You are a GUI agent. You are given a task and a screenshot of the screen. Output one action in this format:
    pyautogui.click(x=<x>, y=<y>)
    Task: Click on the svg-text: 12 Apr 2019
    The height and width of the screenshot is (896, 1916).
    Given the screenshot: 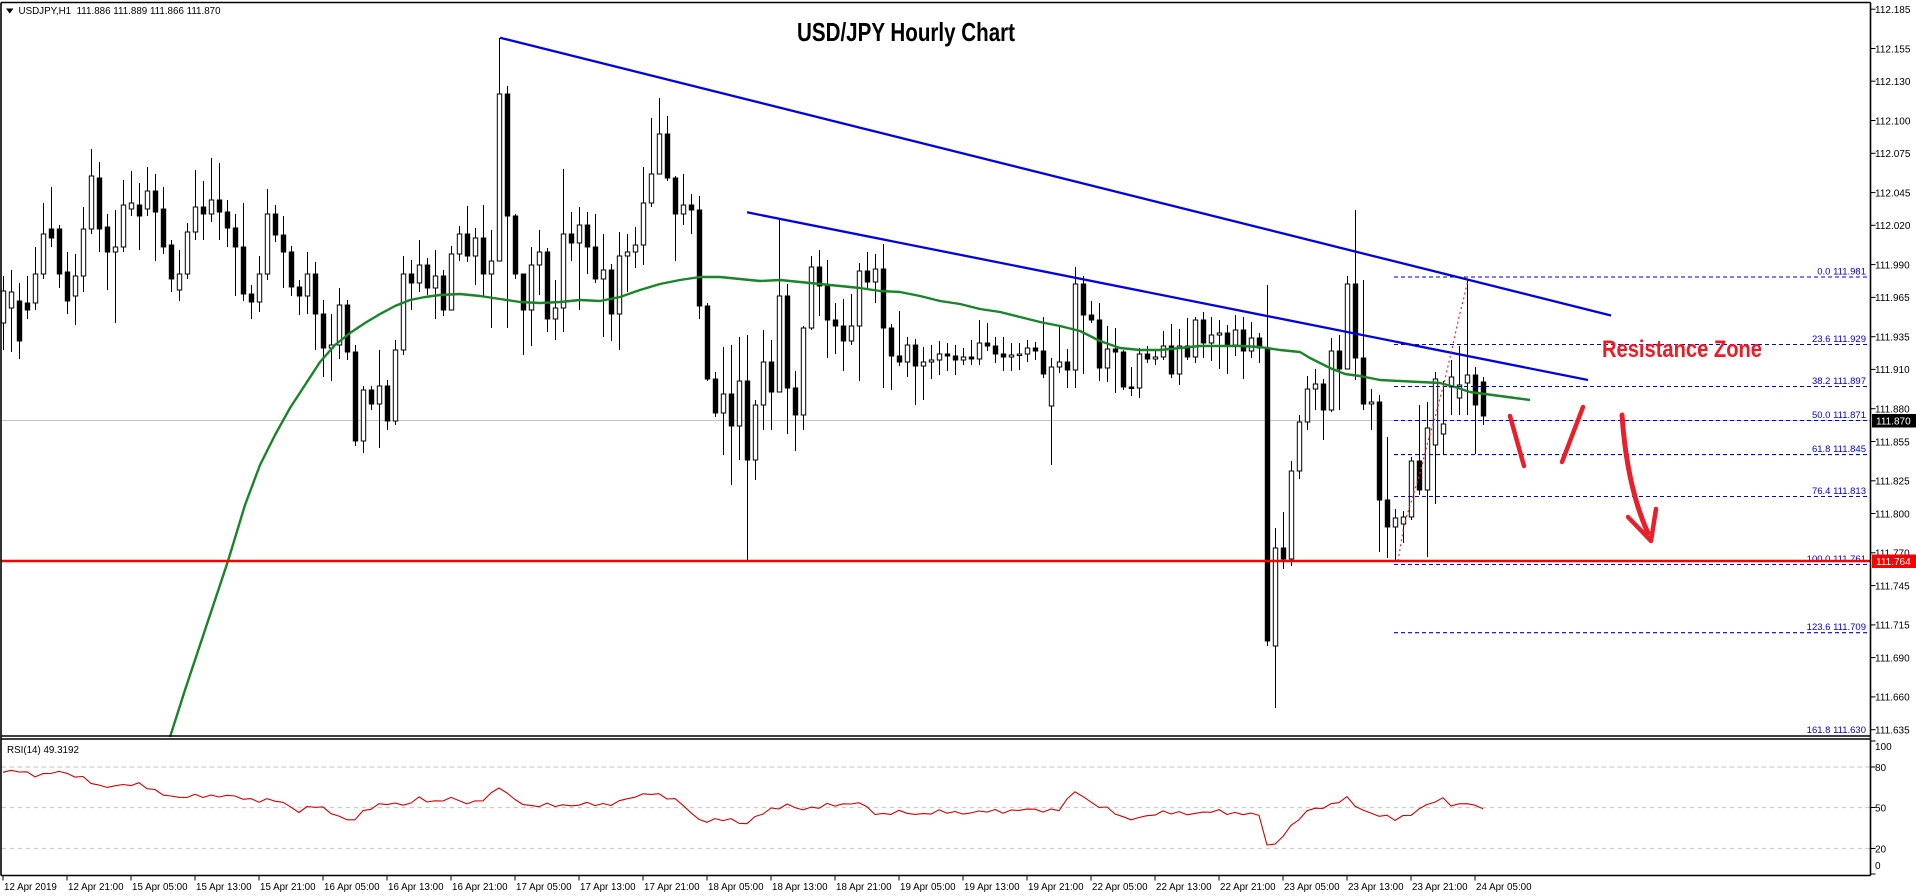 What is the action you would take?
    pyautogui.click(x=30, y=887)
    